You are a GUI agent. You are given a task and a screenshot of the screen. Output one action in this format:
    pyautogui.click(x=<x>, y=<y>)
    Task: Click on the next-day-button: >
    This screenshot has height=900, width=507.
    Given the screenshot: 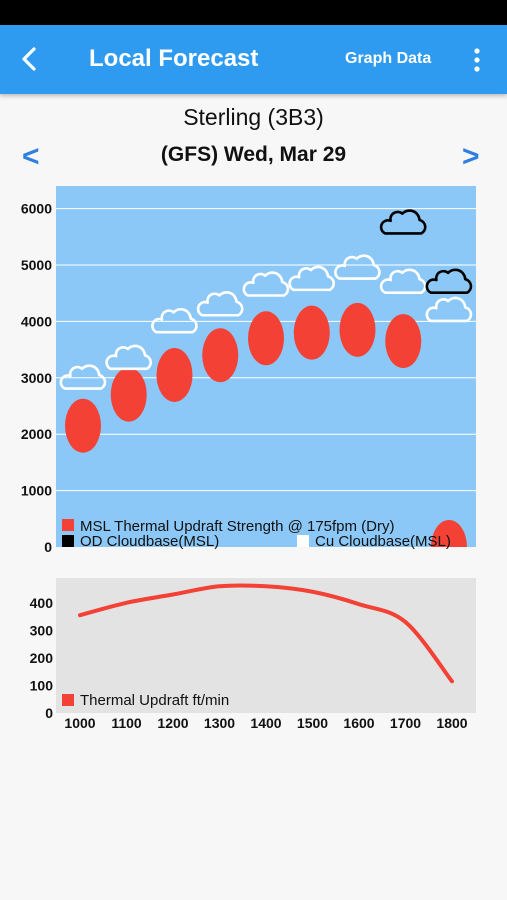 What is the action you would take?
    pyautogui.click(x=471, y=156)
    